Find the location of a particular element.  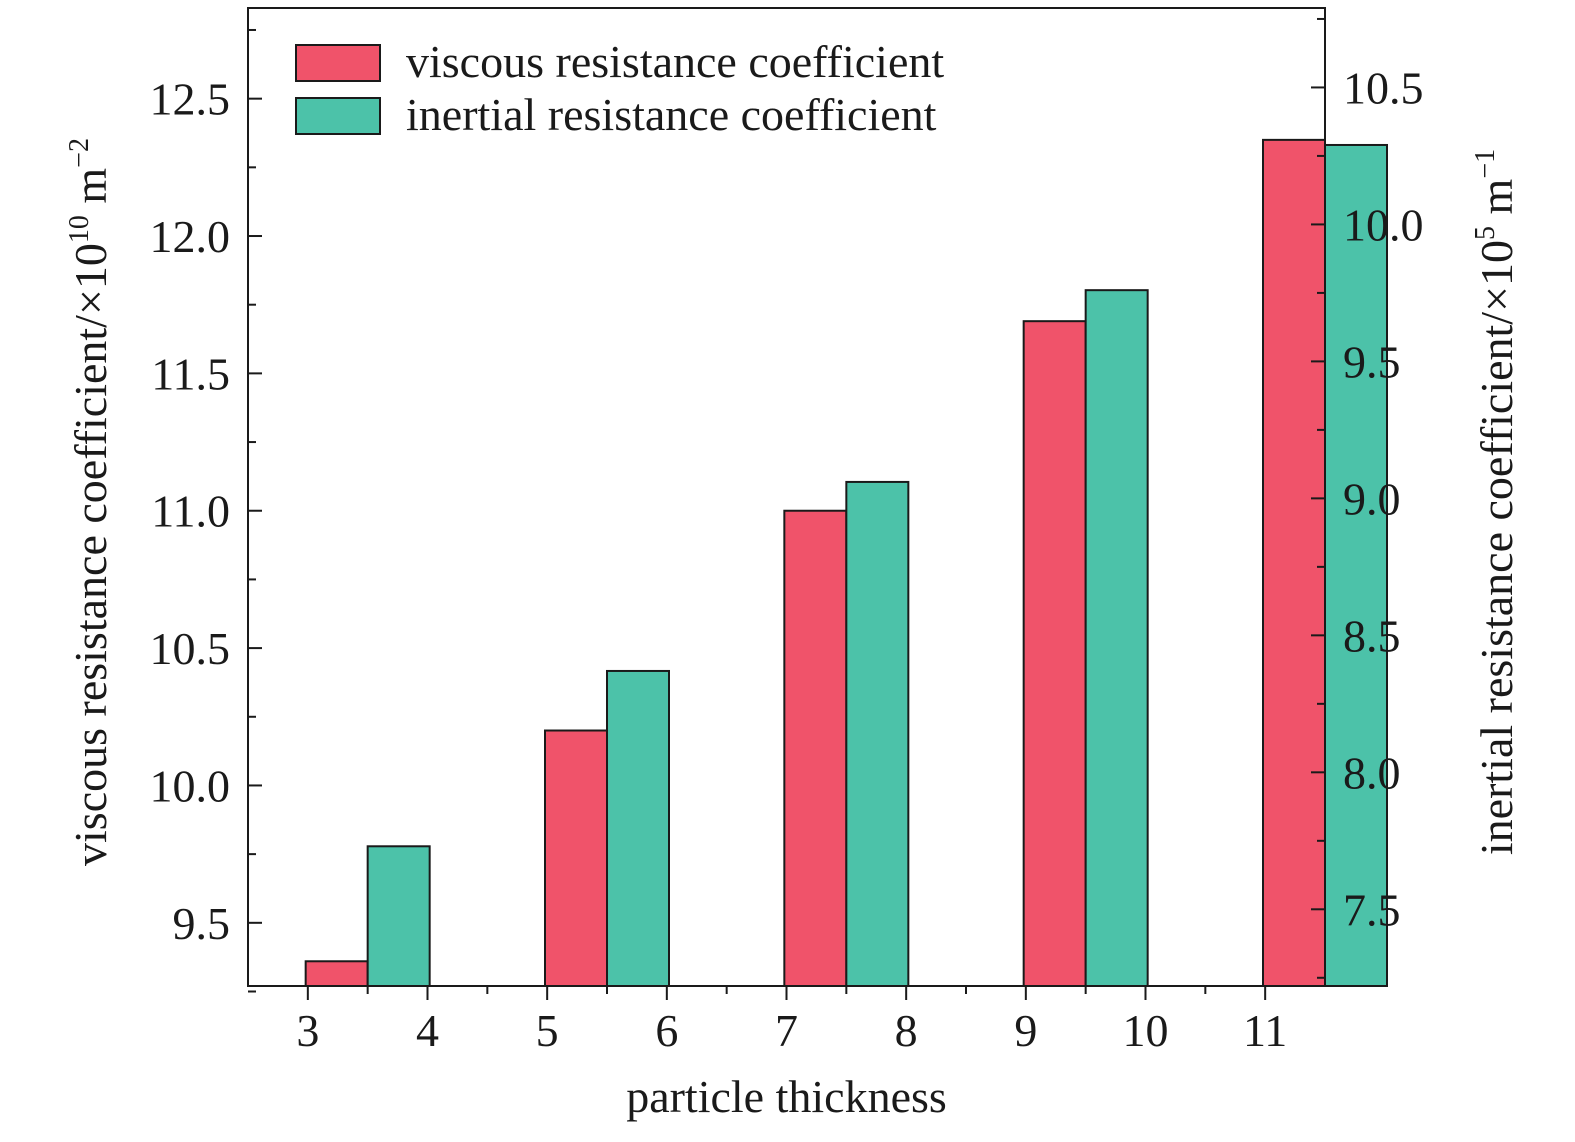

x-tick-label: 10 is located at coordinates (1146, 1030).